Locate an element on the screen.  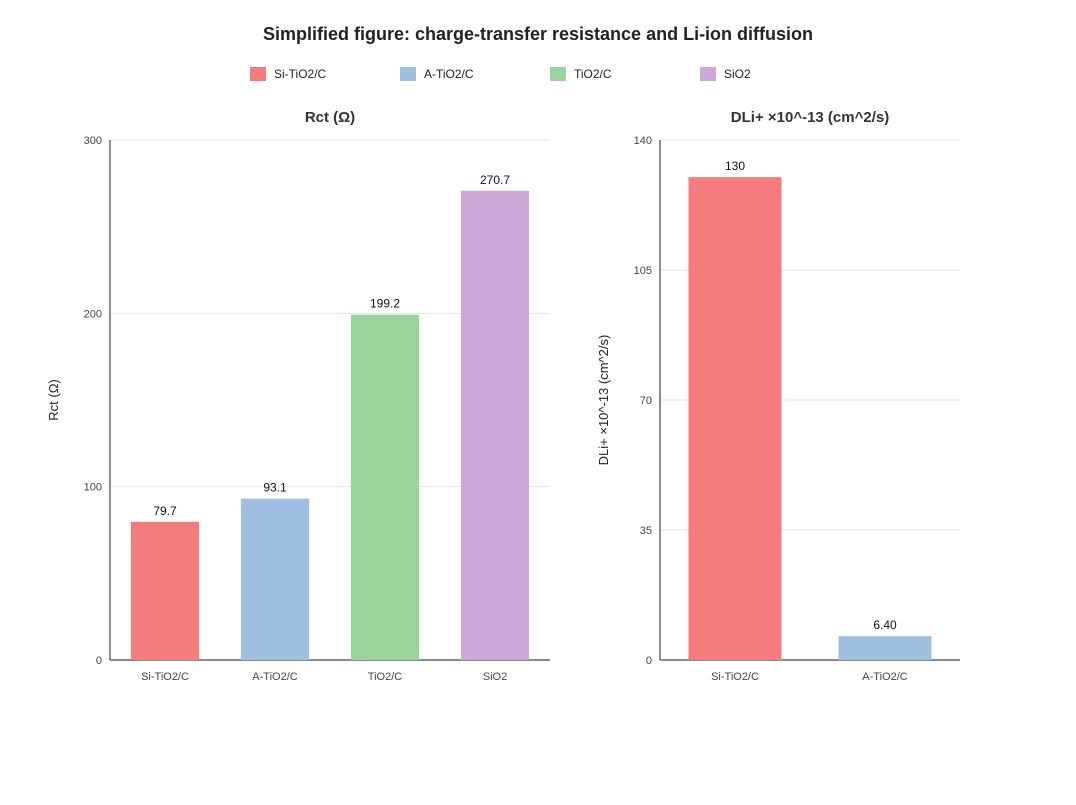
value-label: 199.2 is located at coordinates (385, 304).